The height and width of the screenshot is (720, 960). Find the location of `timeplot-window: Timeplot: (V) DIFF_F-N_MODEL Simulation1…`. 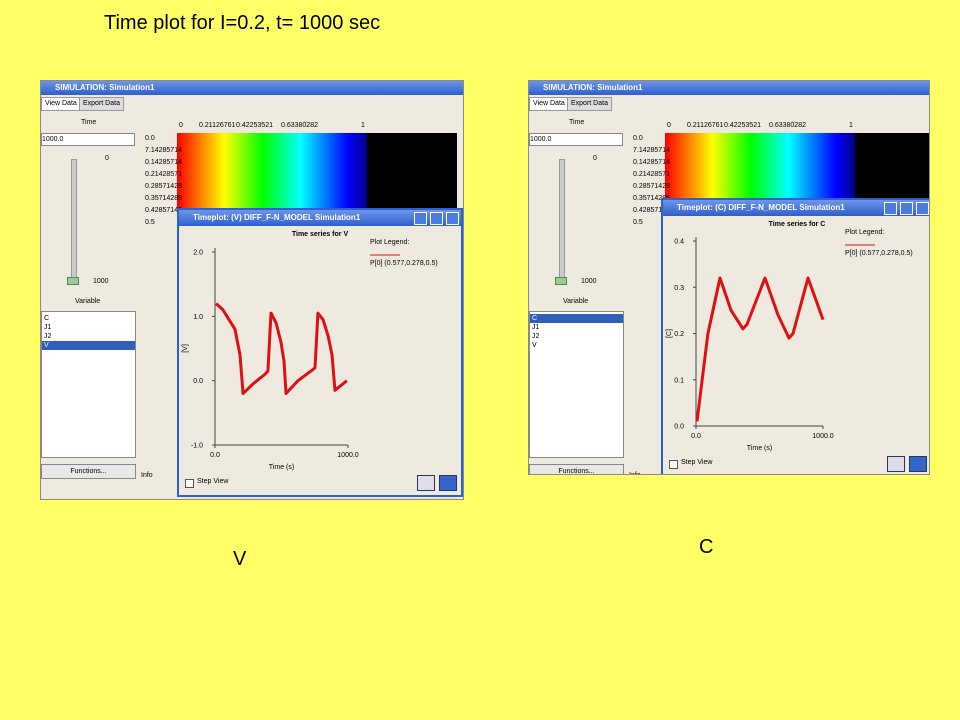

timeplot-window: Timeplot: (V) DIFF_F-N_MODEL Simulation1… is located at coordinates (320, 352).